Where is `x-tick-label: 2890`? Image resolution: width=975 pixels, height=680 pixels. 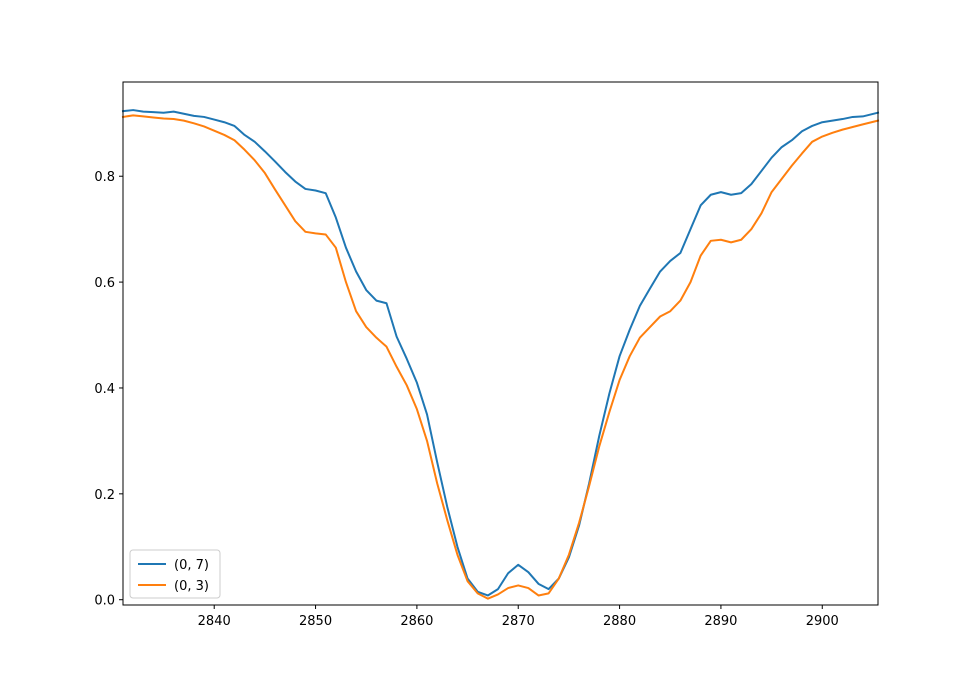
x-tick-label: 2890 is located at coordinates (720, 621).